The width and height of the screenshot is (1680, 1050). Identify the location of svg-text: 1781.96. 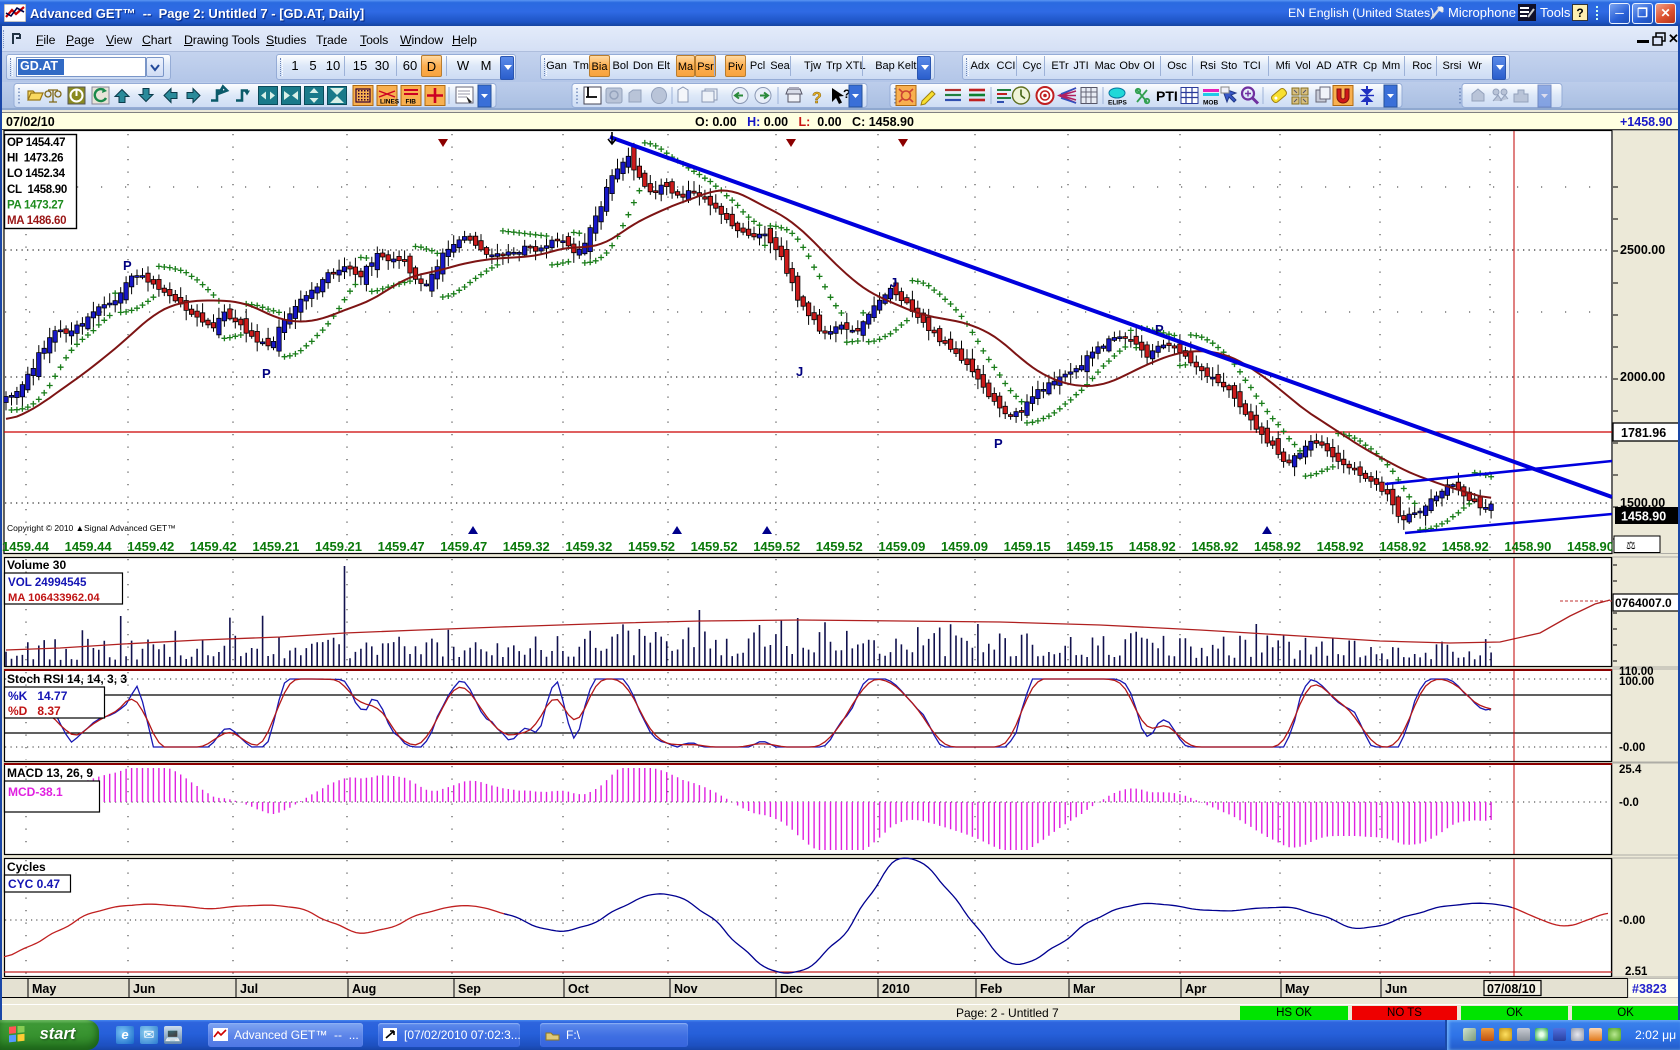
(1643, 433).